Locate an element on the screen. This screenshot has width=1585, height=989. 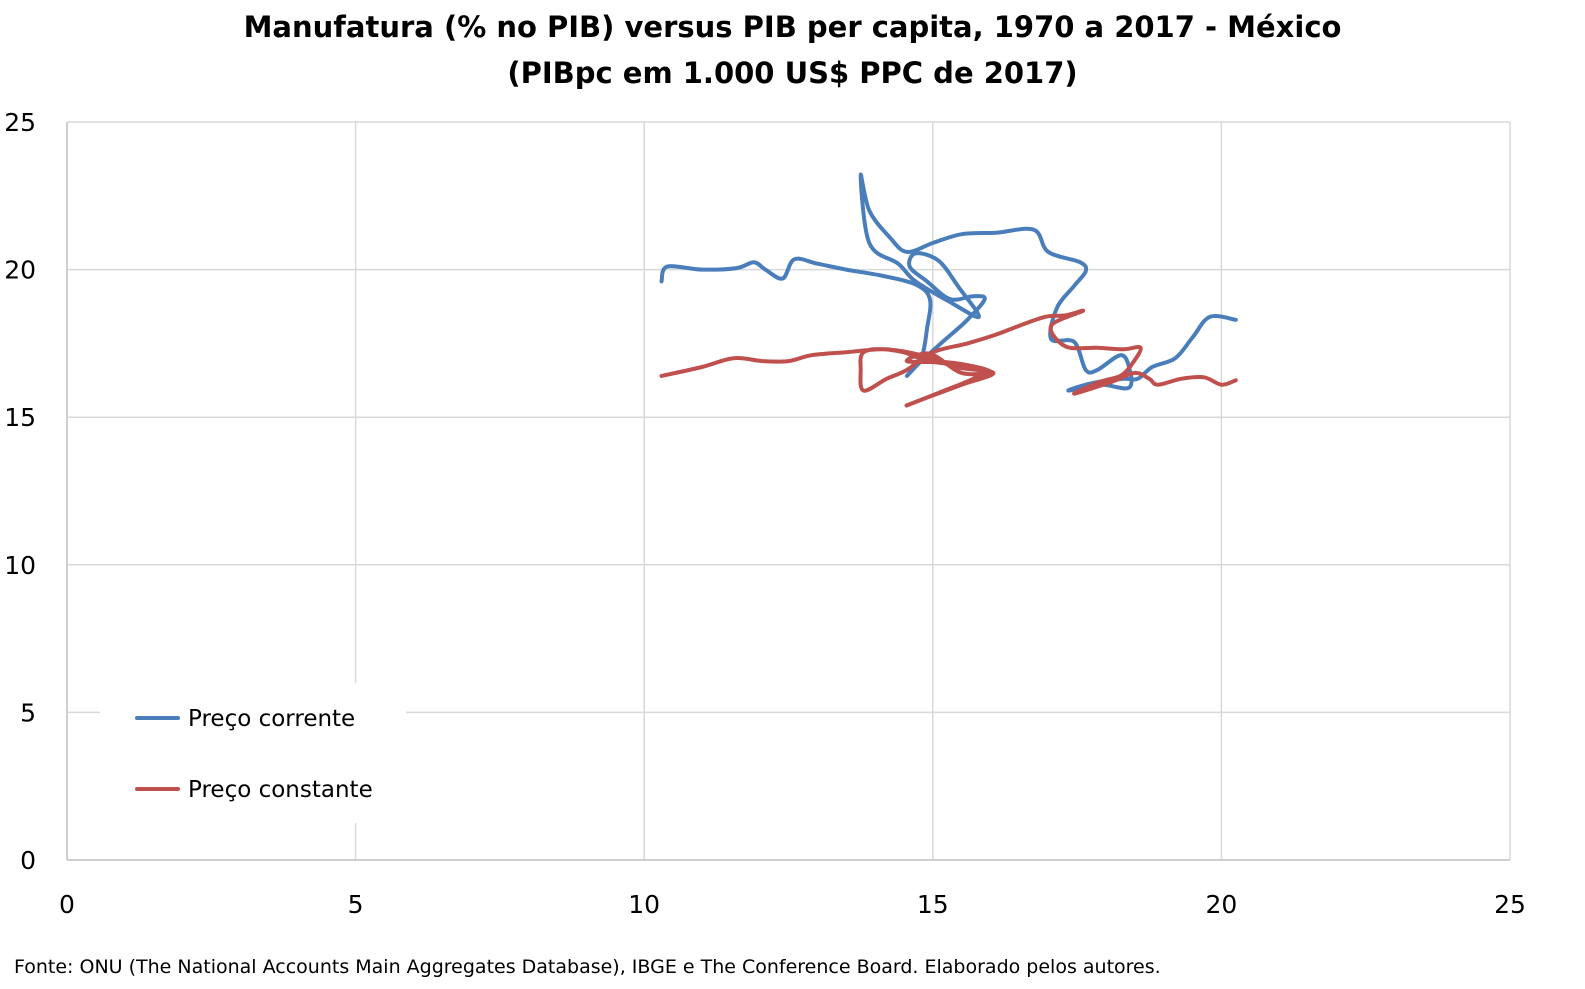
y-tick-label: 15 is located at coordinates (20, 417).